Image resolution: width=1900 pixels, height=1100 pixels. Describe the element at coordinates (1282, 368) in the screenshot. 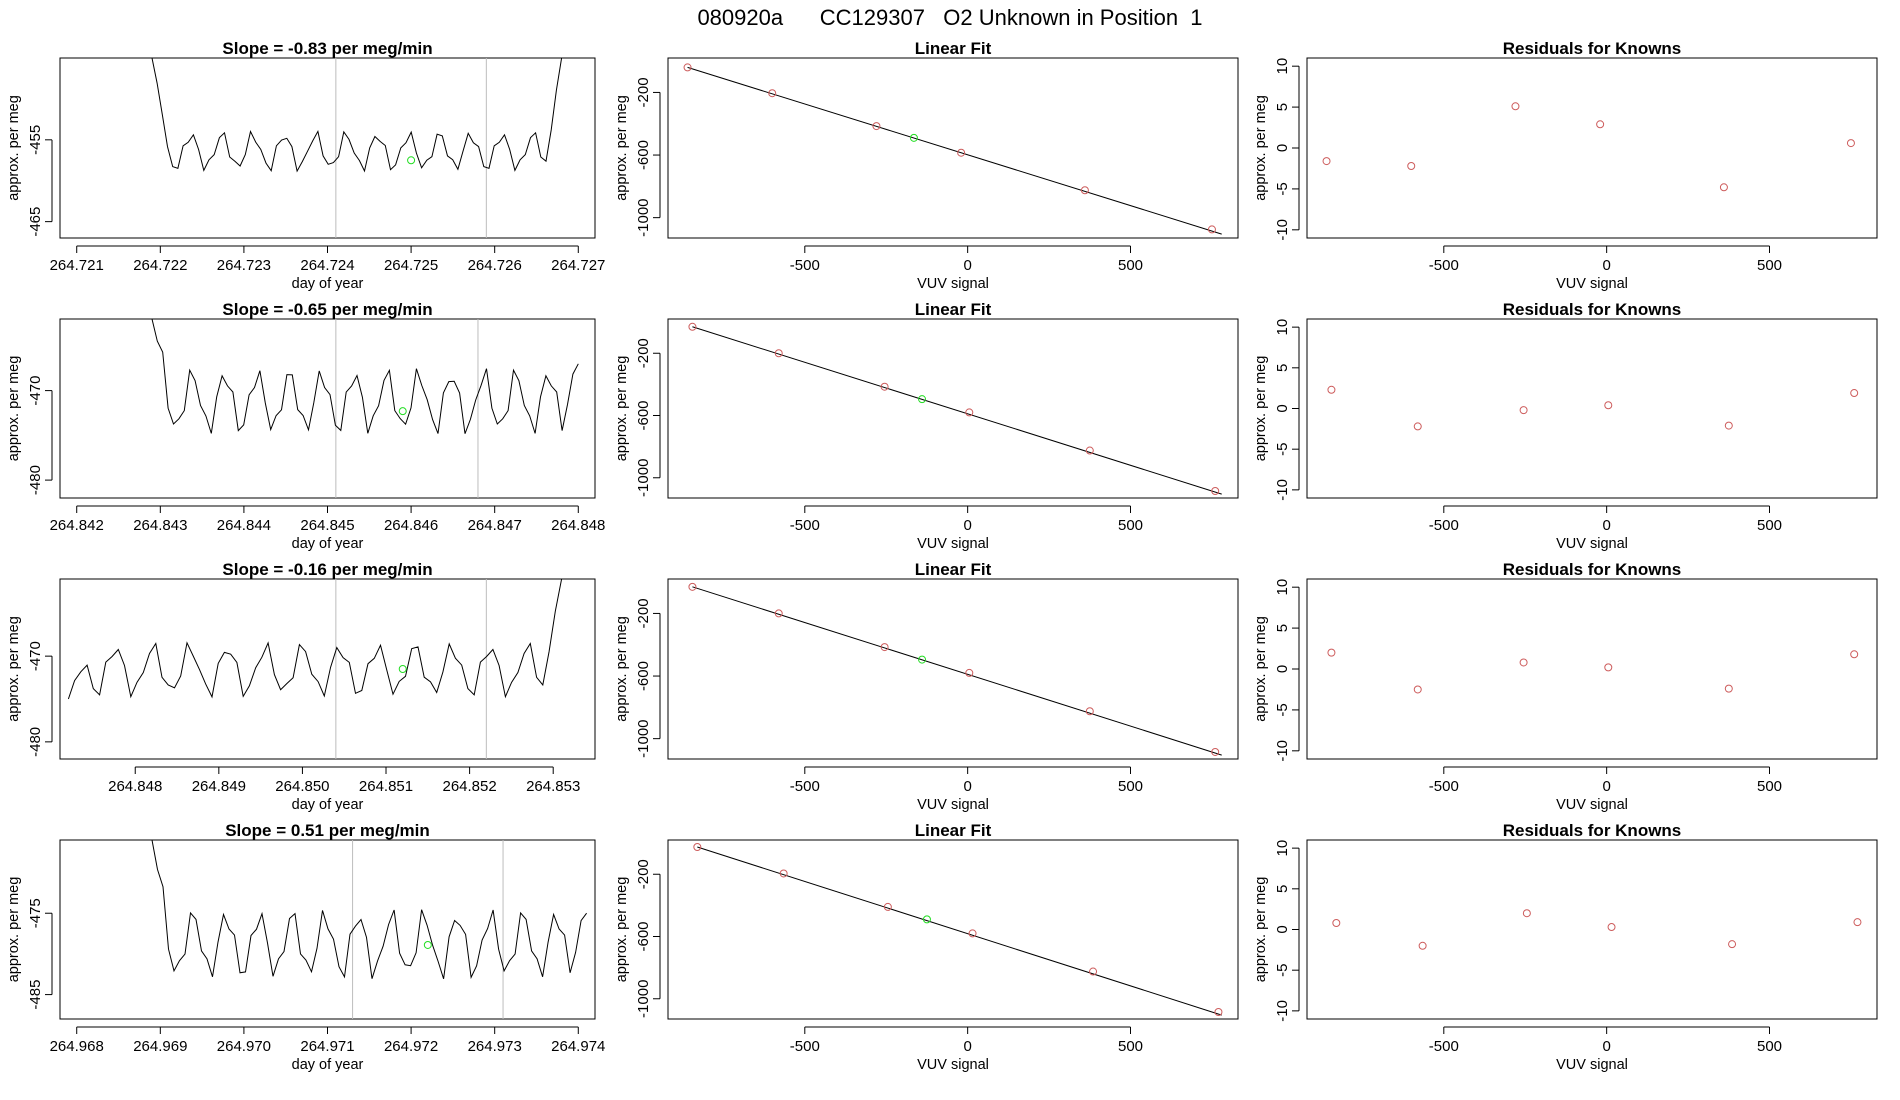

I see `y-tick-label: 5` at that location.